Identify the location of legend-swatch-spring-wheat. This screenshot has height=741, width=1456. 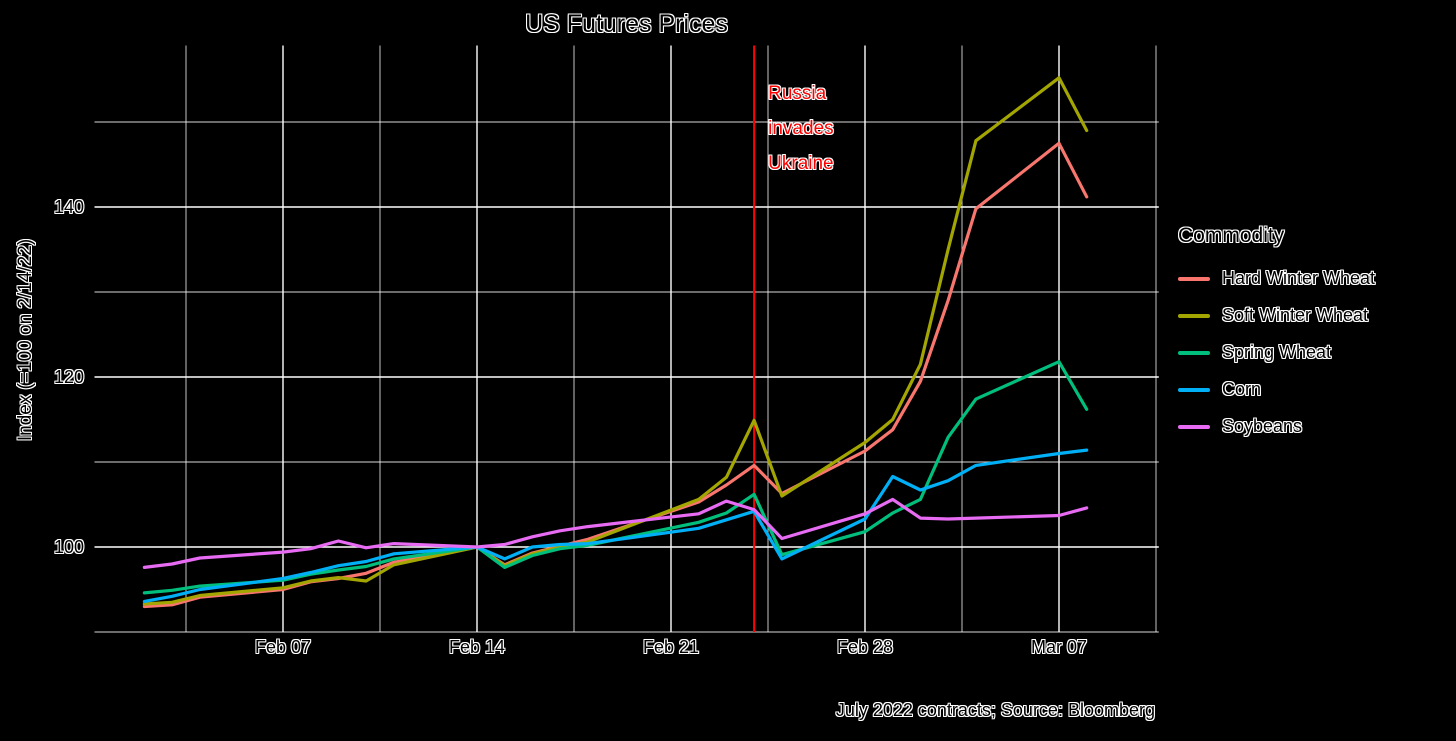
(1194, 352).